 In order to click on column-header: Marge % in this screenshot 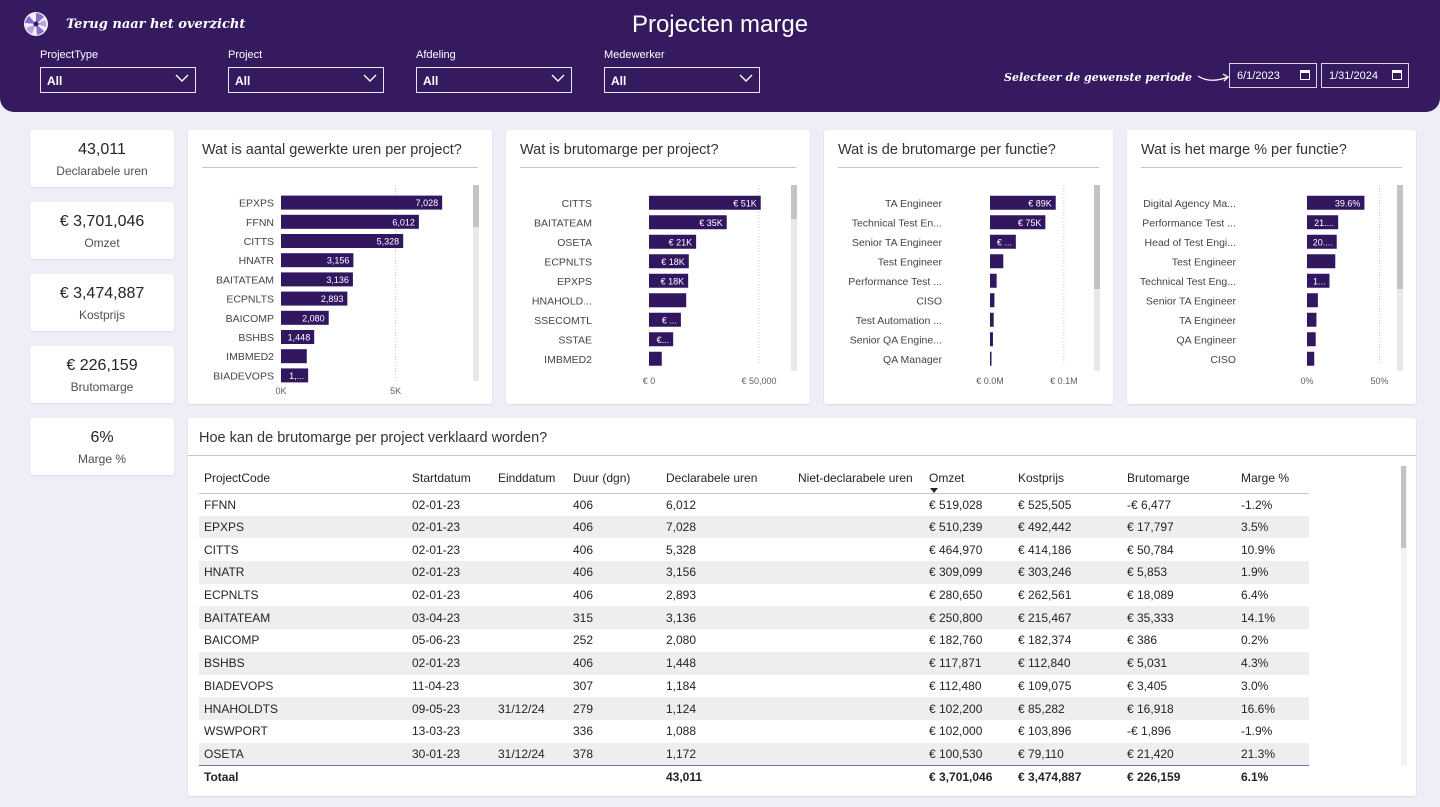, I will do `click(1272, 479)`.